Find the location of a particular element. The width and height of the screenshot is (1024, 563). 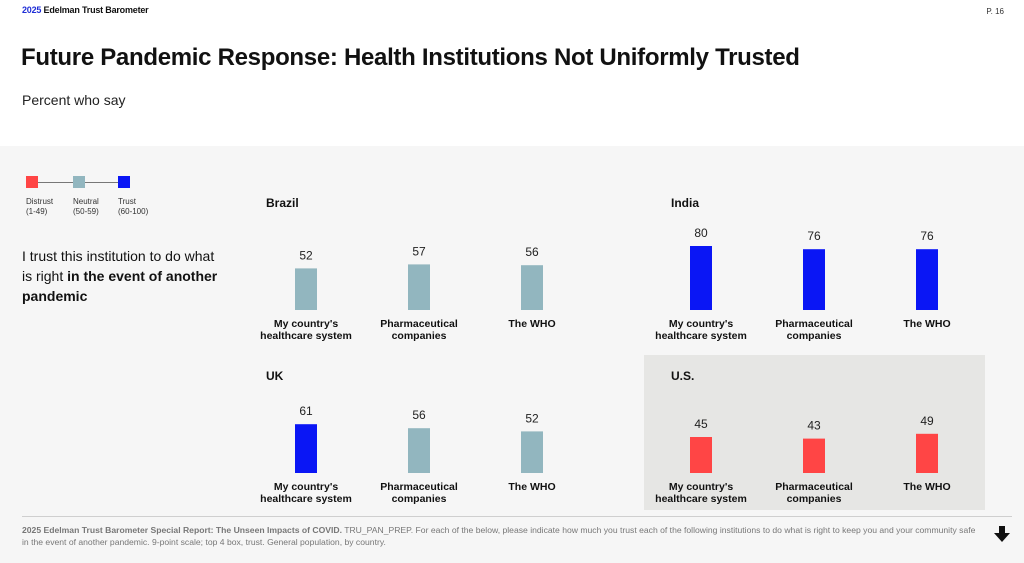

country-label-india: India is located at coordinates (685, 203).